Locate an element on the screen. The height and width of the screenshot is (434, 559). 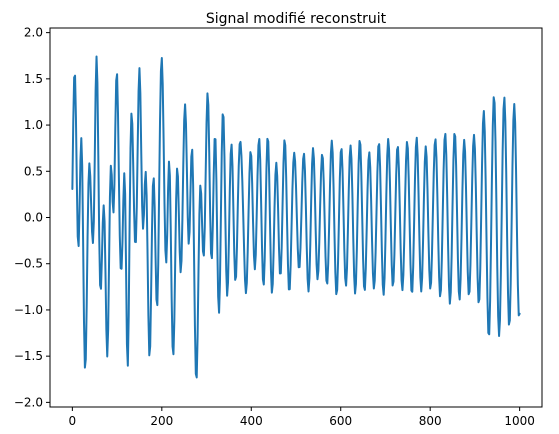
x-tick-label: 0 is located at coordinates (73, 421).